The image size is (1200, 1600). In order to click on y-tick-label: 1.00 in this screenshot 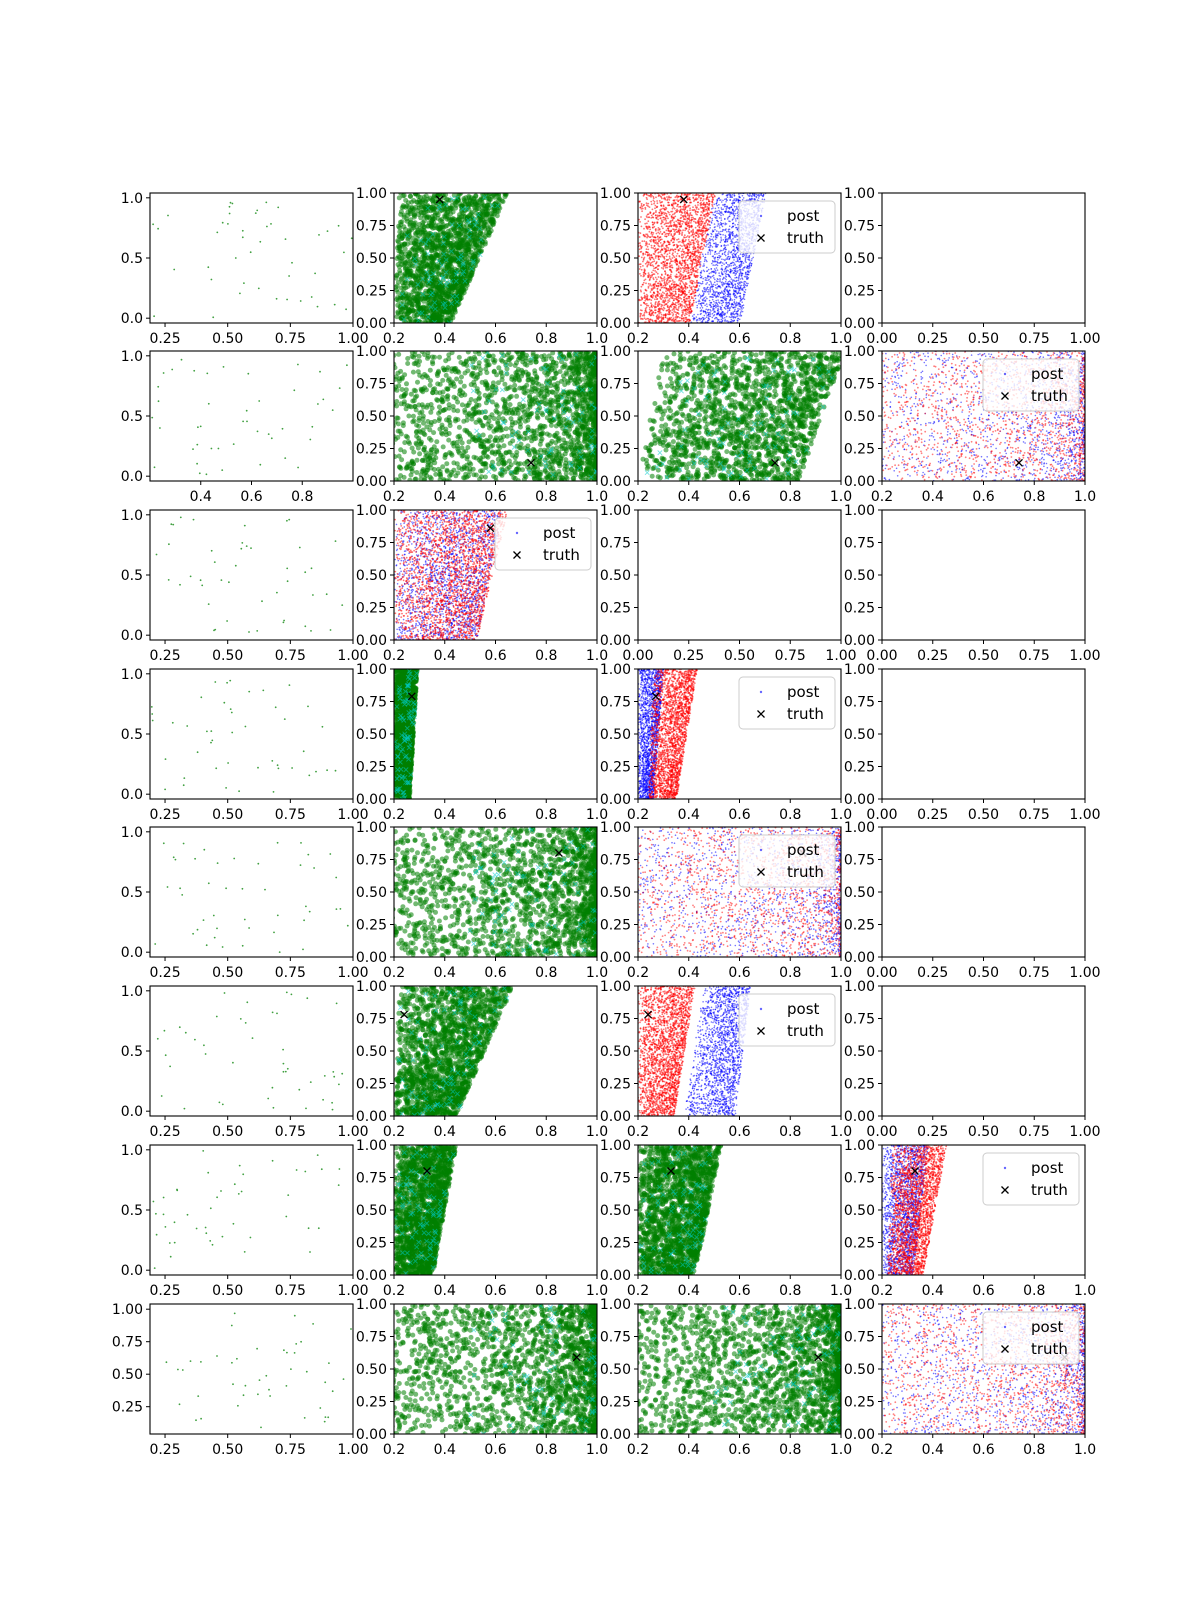, I will do `click(371, 194)`.